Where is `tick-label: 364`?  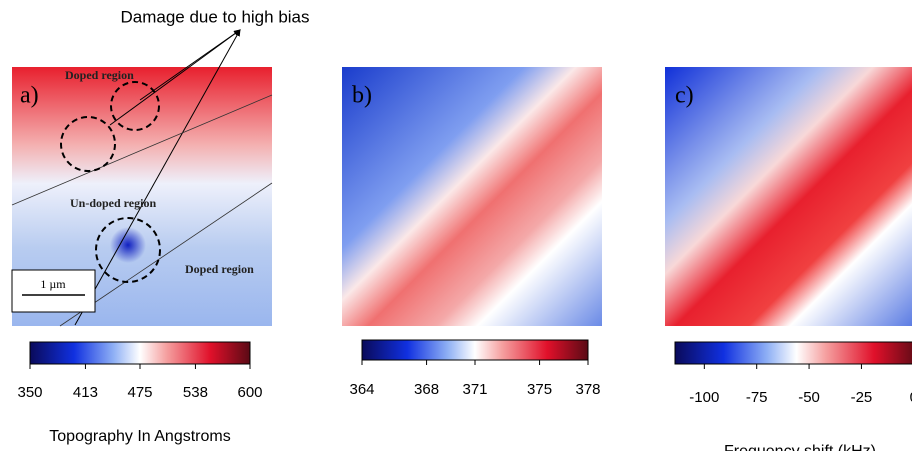
tick-label: 364 is located at coordinates (361, 389).